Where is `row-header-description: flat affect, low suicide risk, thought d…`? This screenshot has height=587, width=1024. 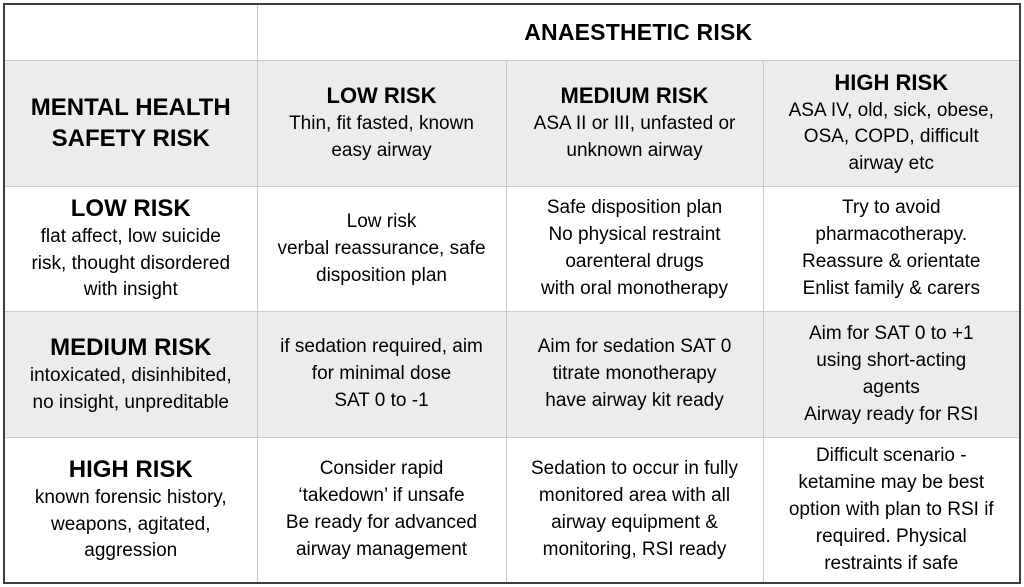 row-header-description: flat affect, low suicide risk, thought d… is located at coordinates (131, 263).